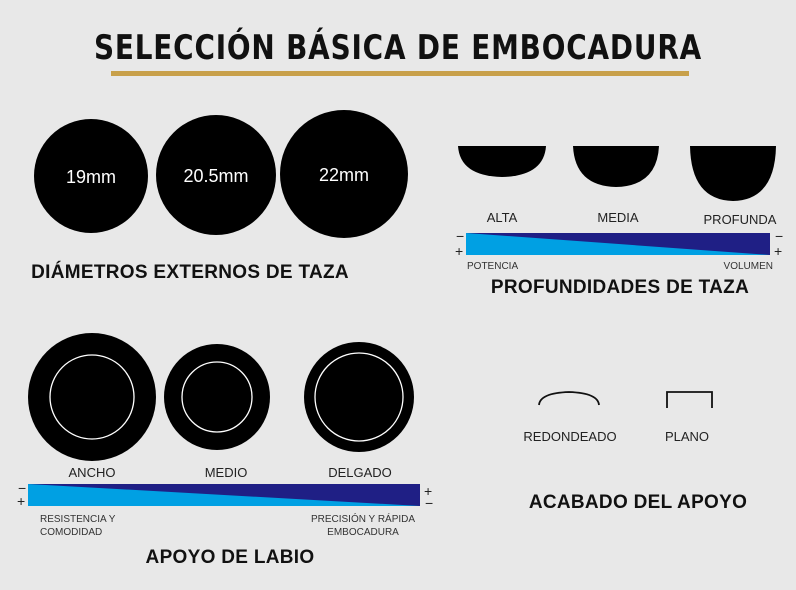 This screenshot has height=590, width=796. I want to click on diameter-label: 19mm, so click(91, 177).